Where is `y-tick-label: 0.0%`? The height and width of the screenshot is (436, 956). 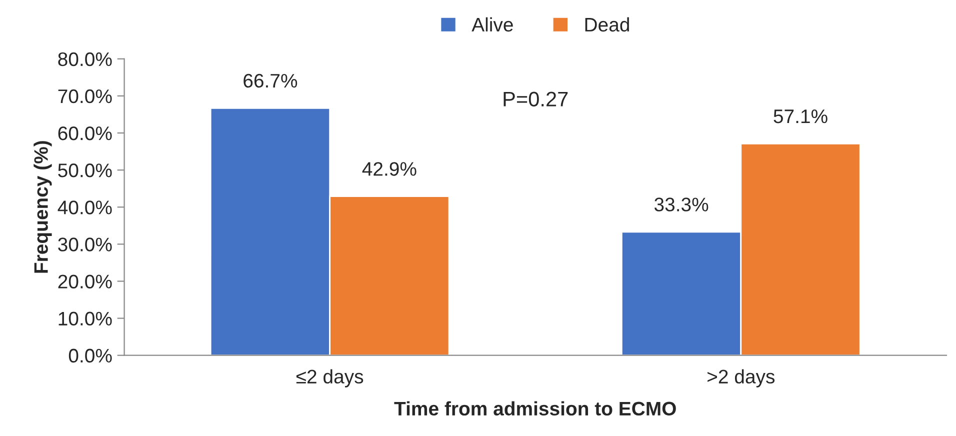
y-tick-label: 0.0% is located at coordinates (90, 355).